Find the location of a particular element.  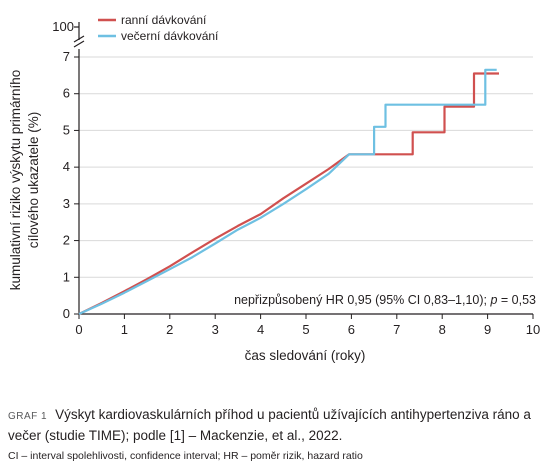

y-tick-label-5: 5 is located at coordinates (66, 129).